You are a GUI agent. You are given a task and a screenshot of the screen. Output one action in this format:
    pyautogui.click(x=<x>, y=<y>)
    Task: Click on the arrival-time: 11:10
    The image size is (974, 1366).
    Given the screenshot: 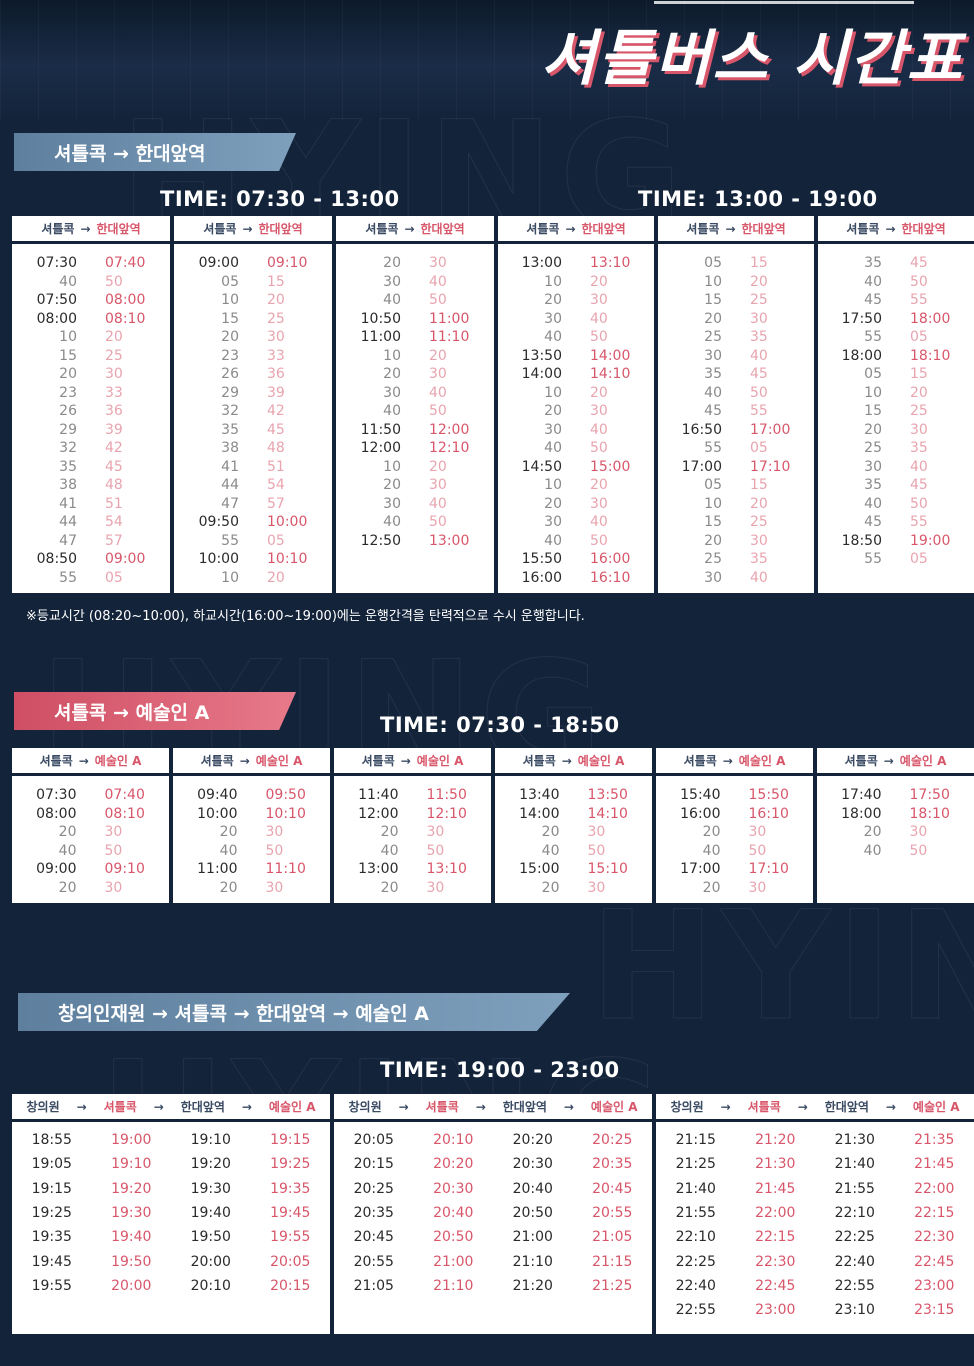 What is the action you would take?
    pyautogui.click(x=285, y=869)
    